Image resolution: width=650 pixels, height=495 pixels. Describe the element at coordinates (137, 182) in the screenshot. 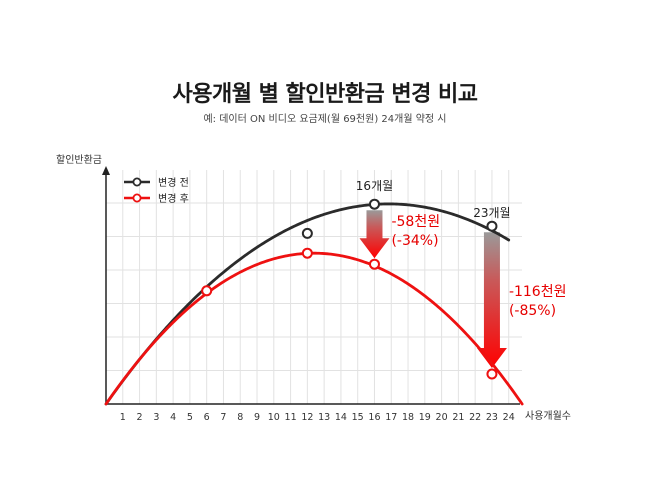

I see `legend-marker-before` at that location.